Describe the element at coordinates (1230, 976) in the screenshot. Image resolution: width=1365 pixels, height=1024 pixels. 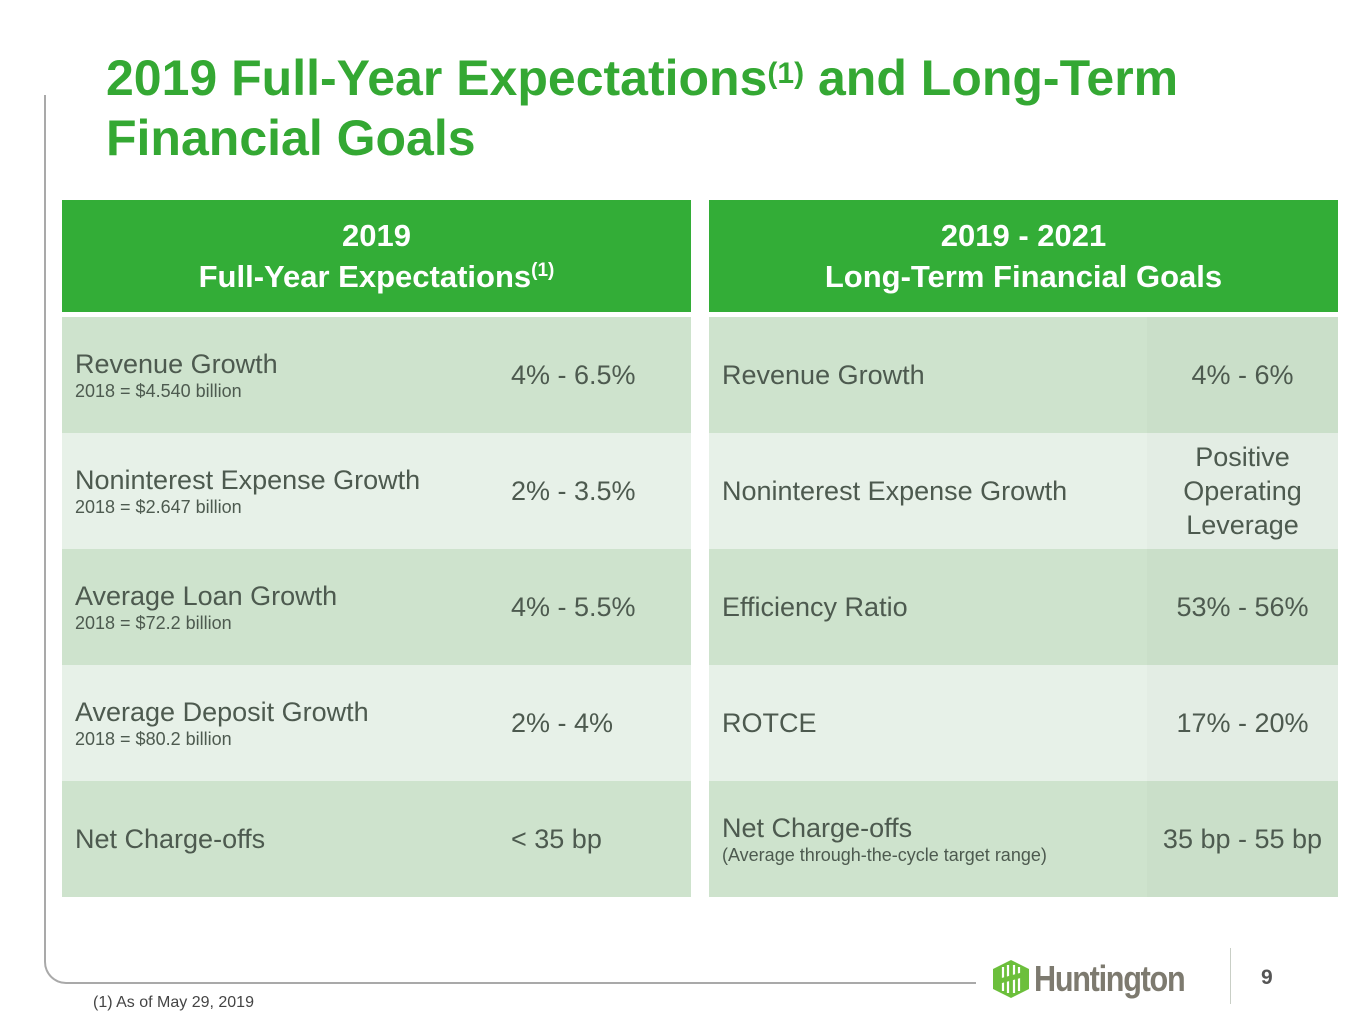
I see `footer-divider` at that location.